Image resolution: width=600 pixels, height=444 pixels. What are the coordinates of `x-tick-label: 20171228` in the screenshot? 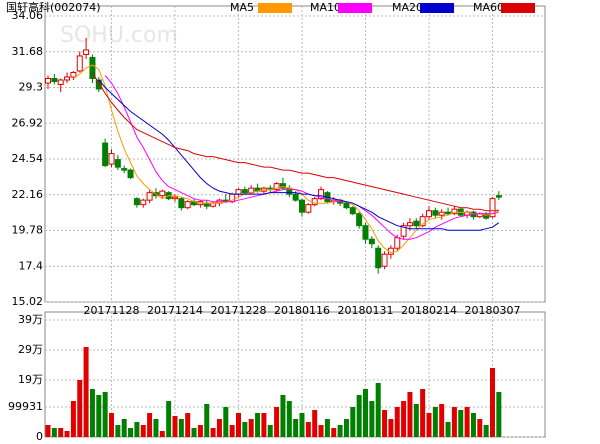 It's located at (239, 310).